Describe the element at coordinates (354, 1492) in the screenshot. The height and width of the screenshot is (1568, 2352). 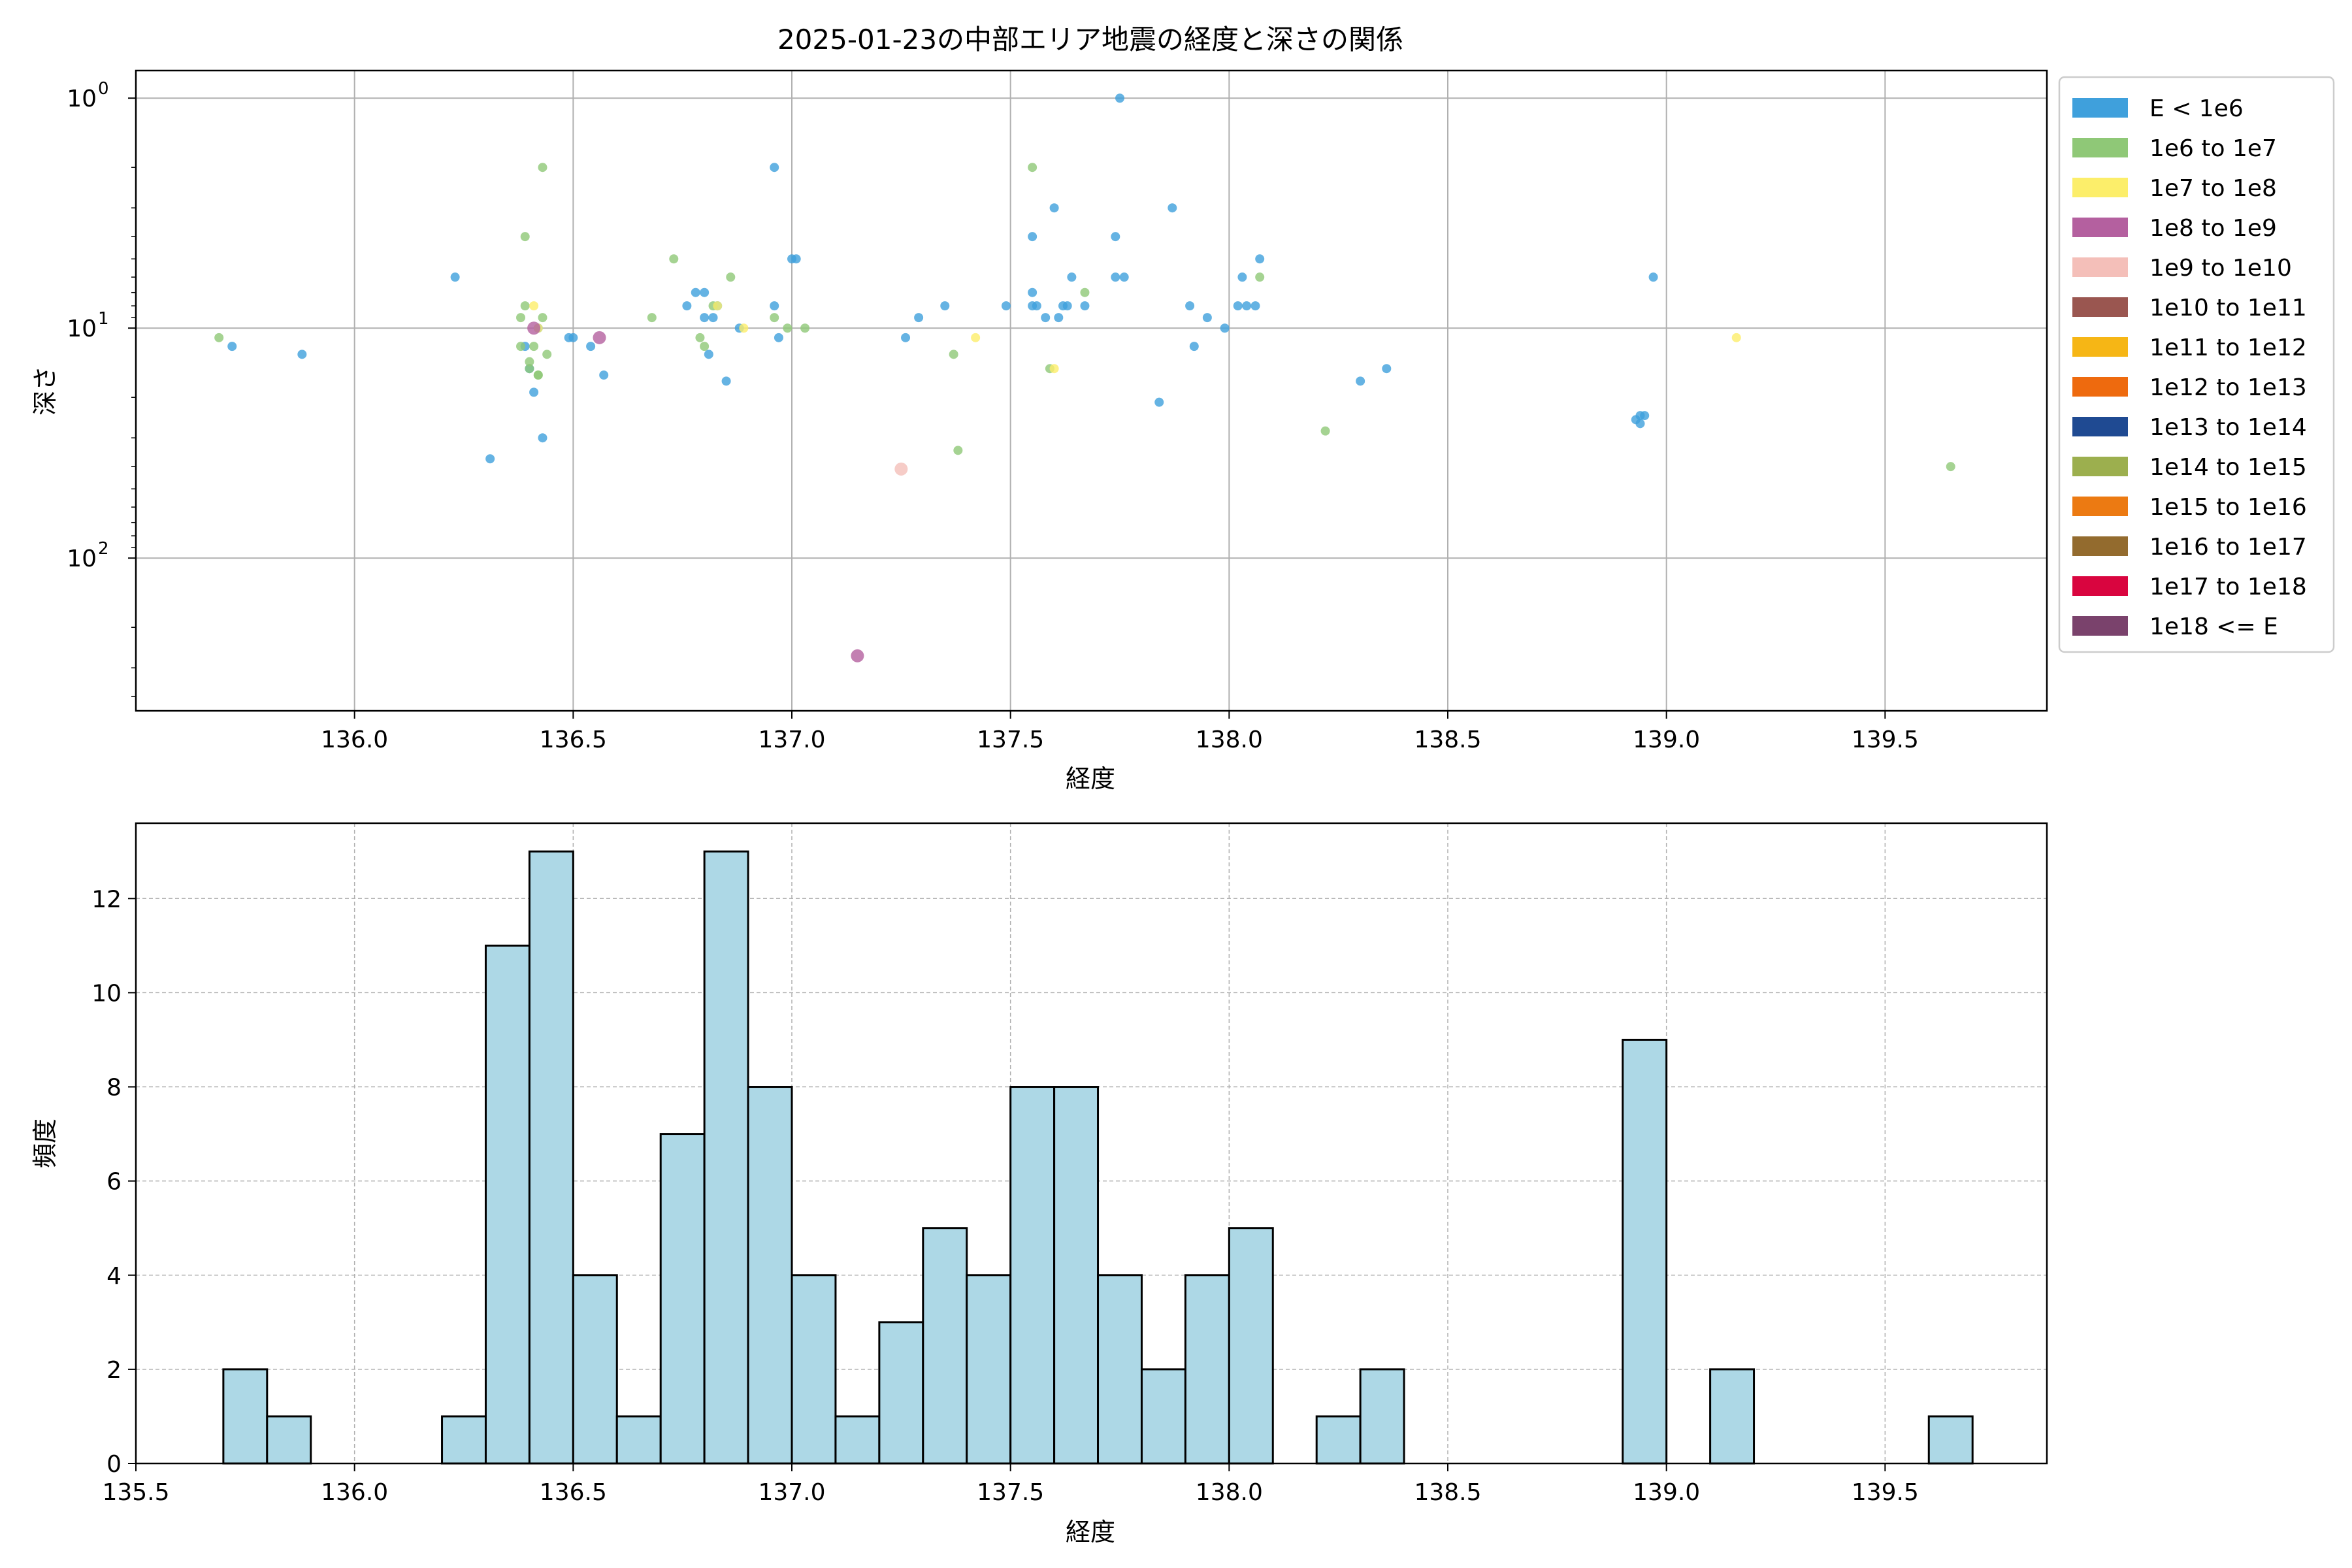
I see `x-tick-label: 136.0` at that location.